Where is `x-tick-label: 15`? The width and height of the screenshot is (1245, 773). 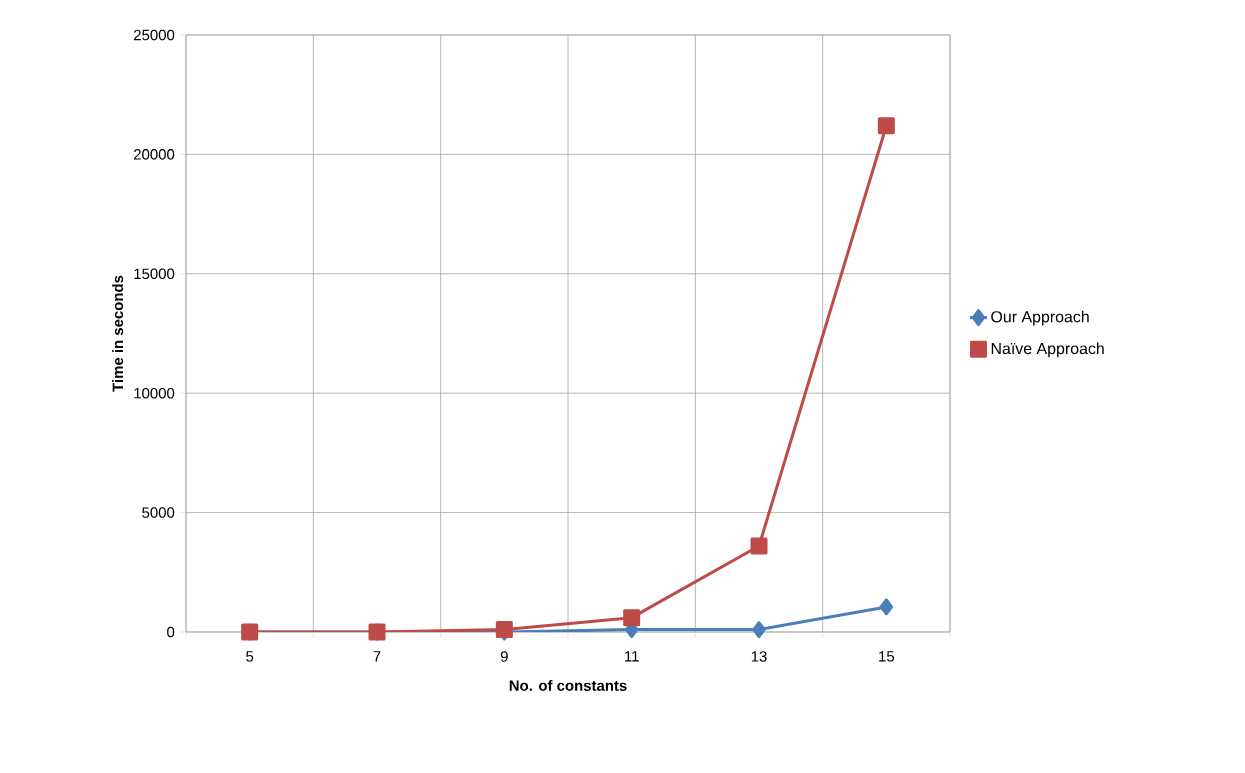 x-tick-label: 15 is located at coordinates (887, 656).